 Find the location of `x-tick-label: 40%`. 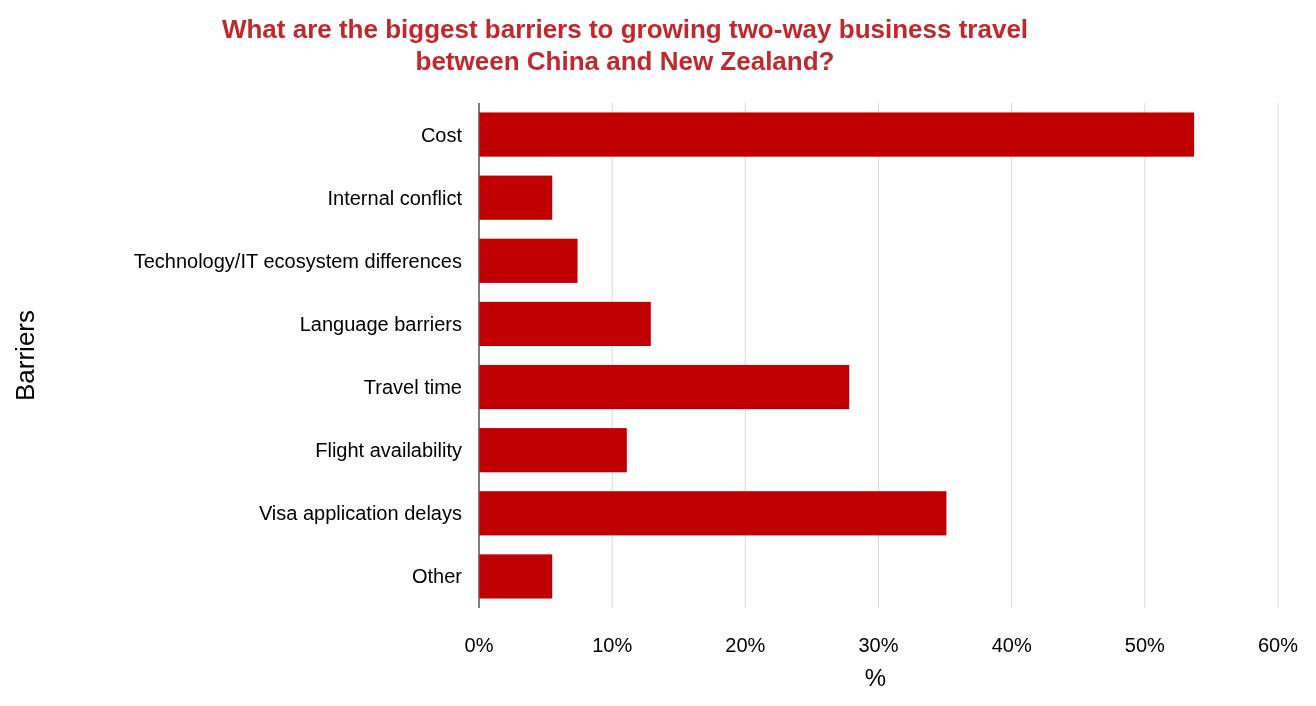

x-tick-label: 40% is located at coordinates (1011, 645).